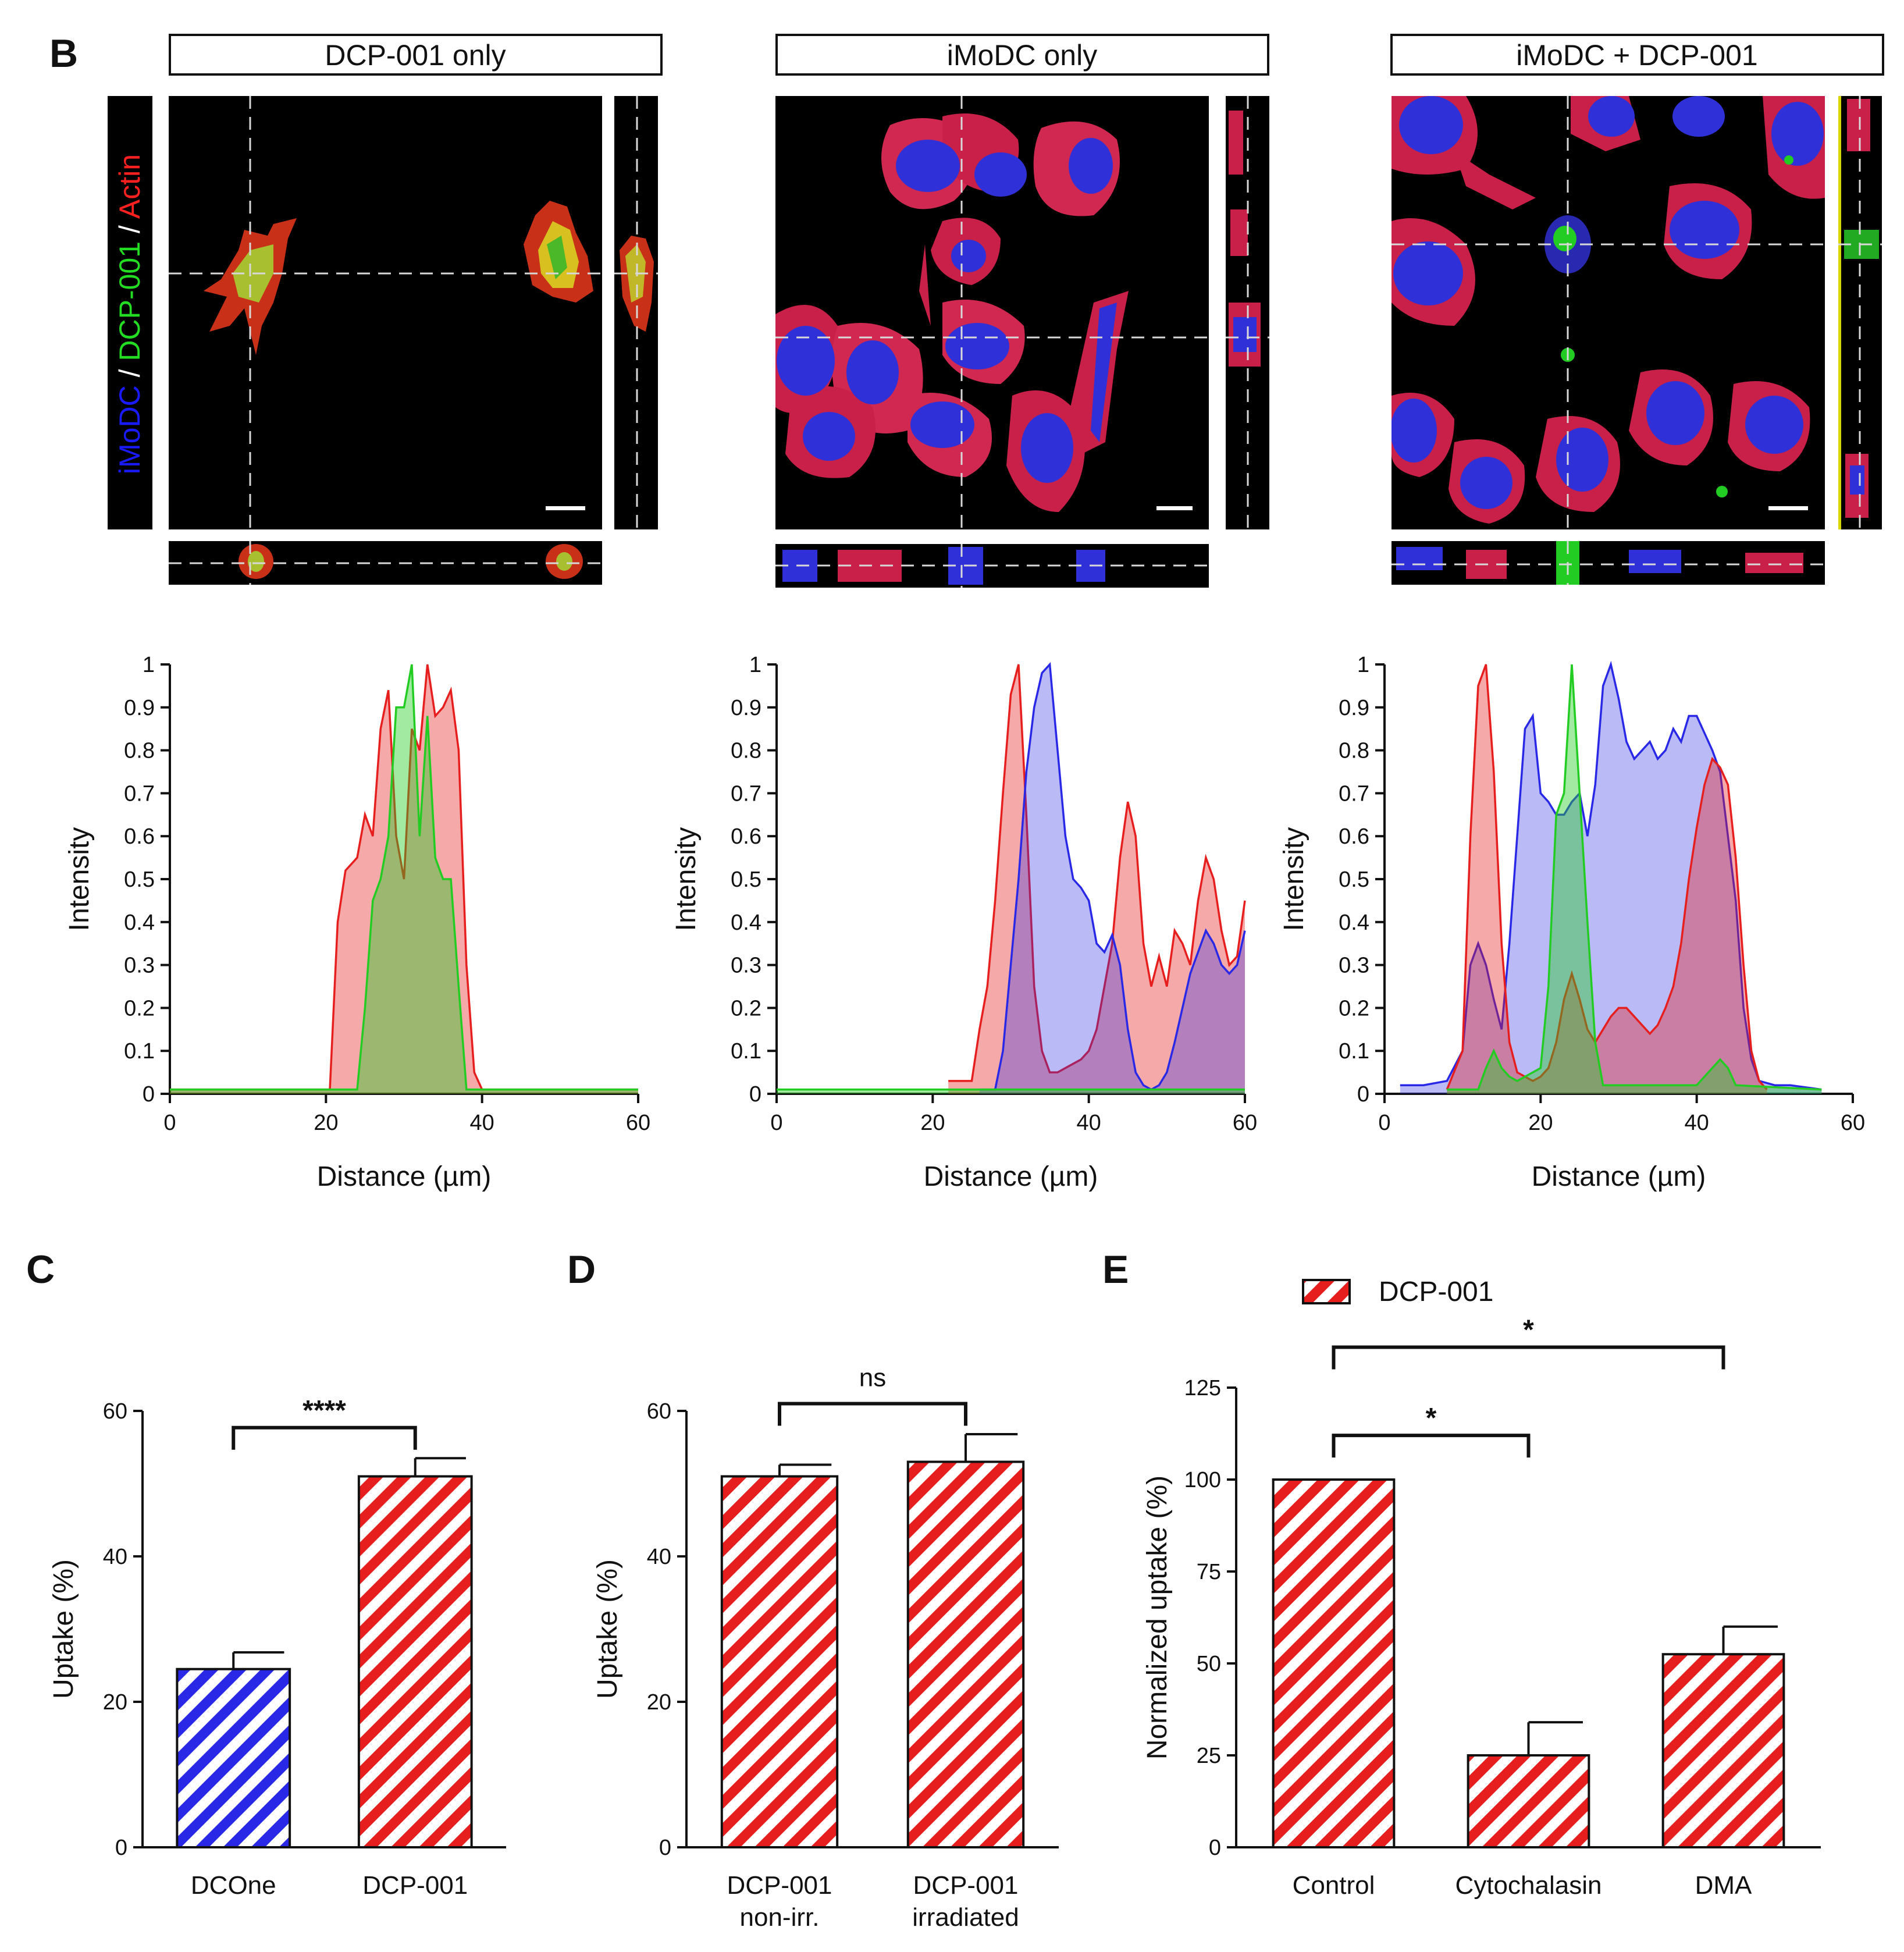 Image resolution: width=1904 pixels, height=1952 pixels. Describe the element at coordinates (1354, 836) in the screenshot. I see `y-tick-label: 0.6` at that location.